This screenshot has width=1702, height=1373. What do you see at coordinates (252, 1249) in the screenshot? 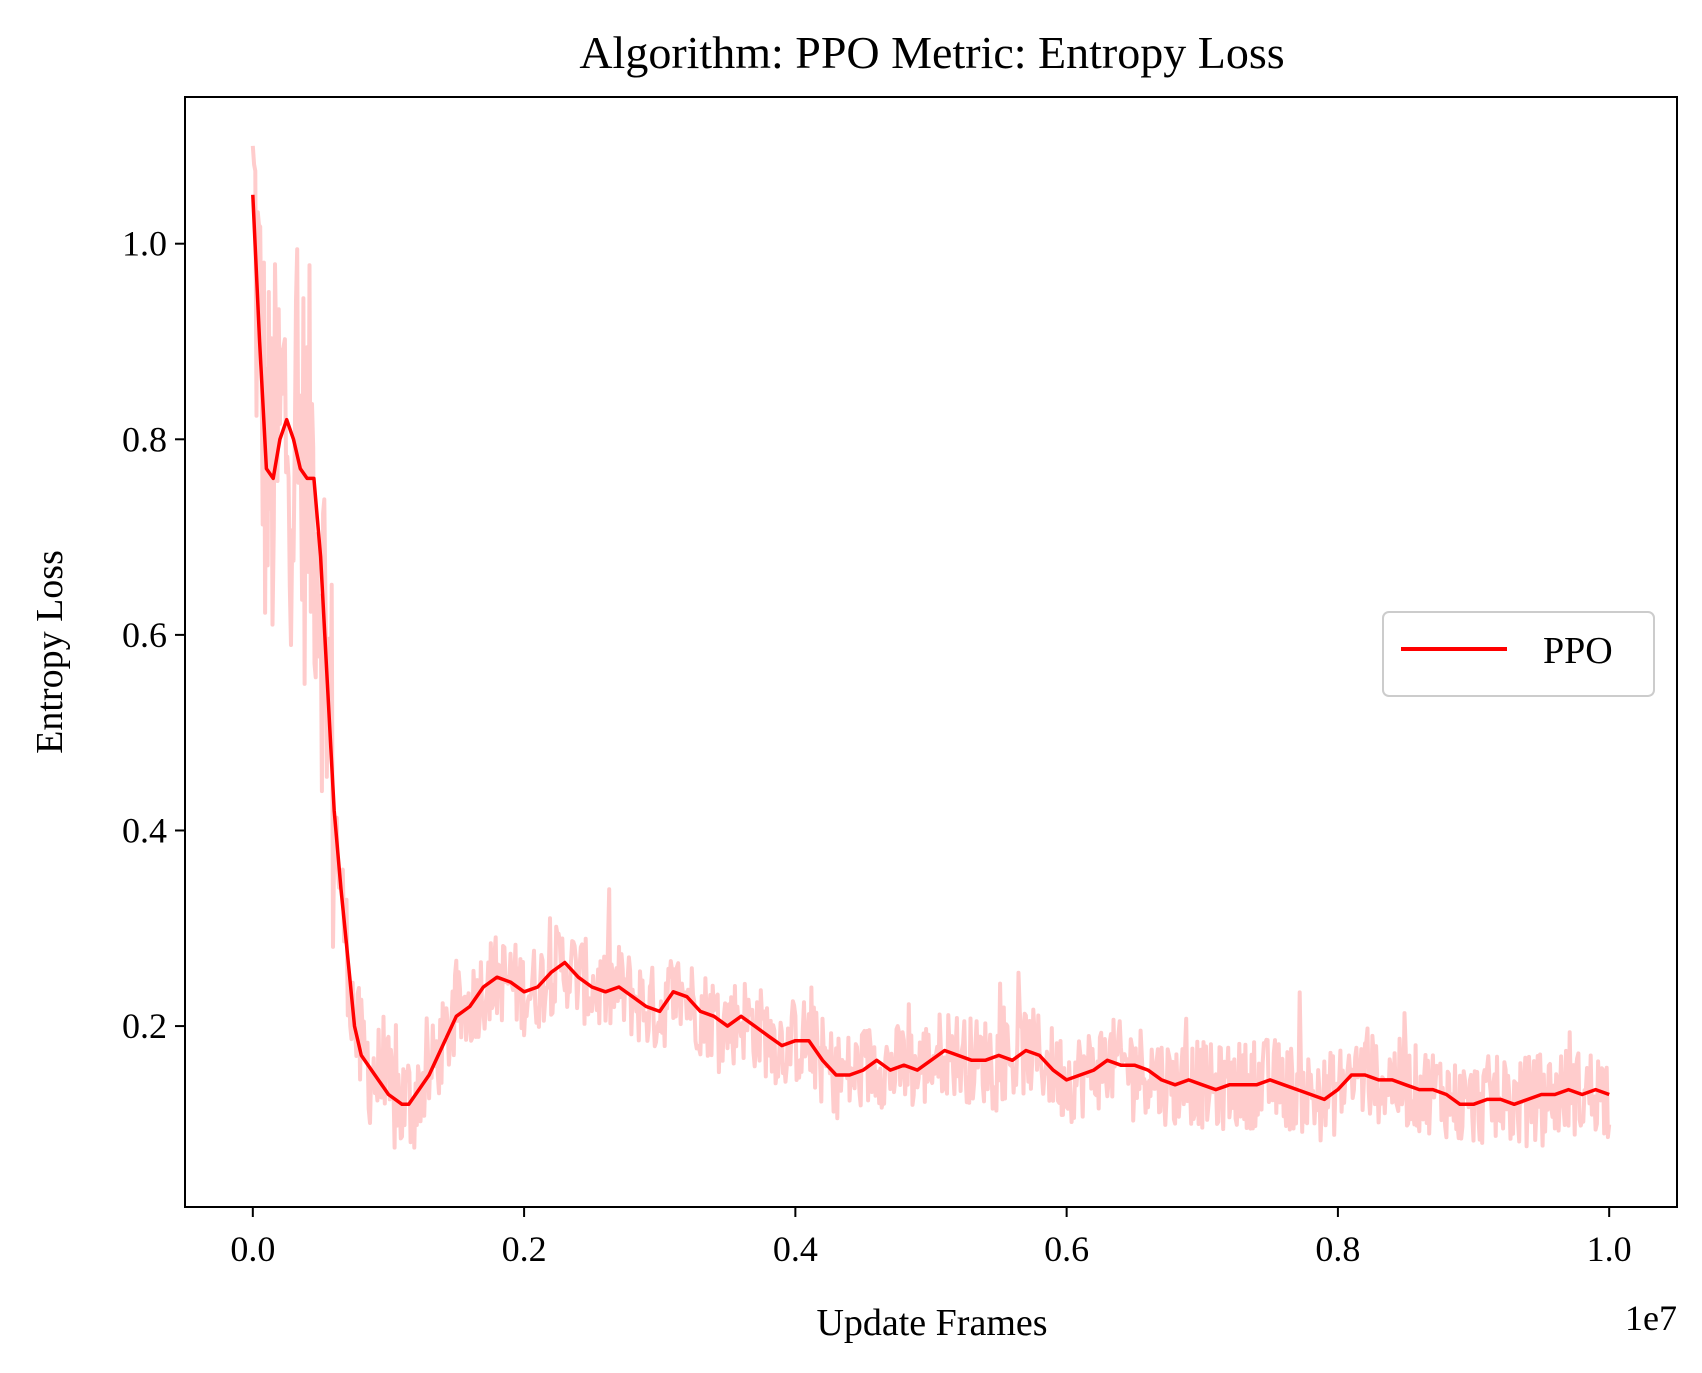
I see `x-tick-label: 0.0` at bounding box center [252, 1249].